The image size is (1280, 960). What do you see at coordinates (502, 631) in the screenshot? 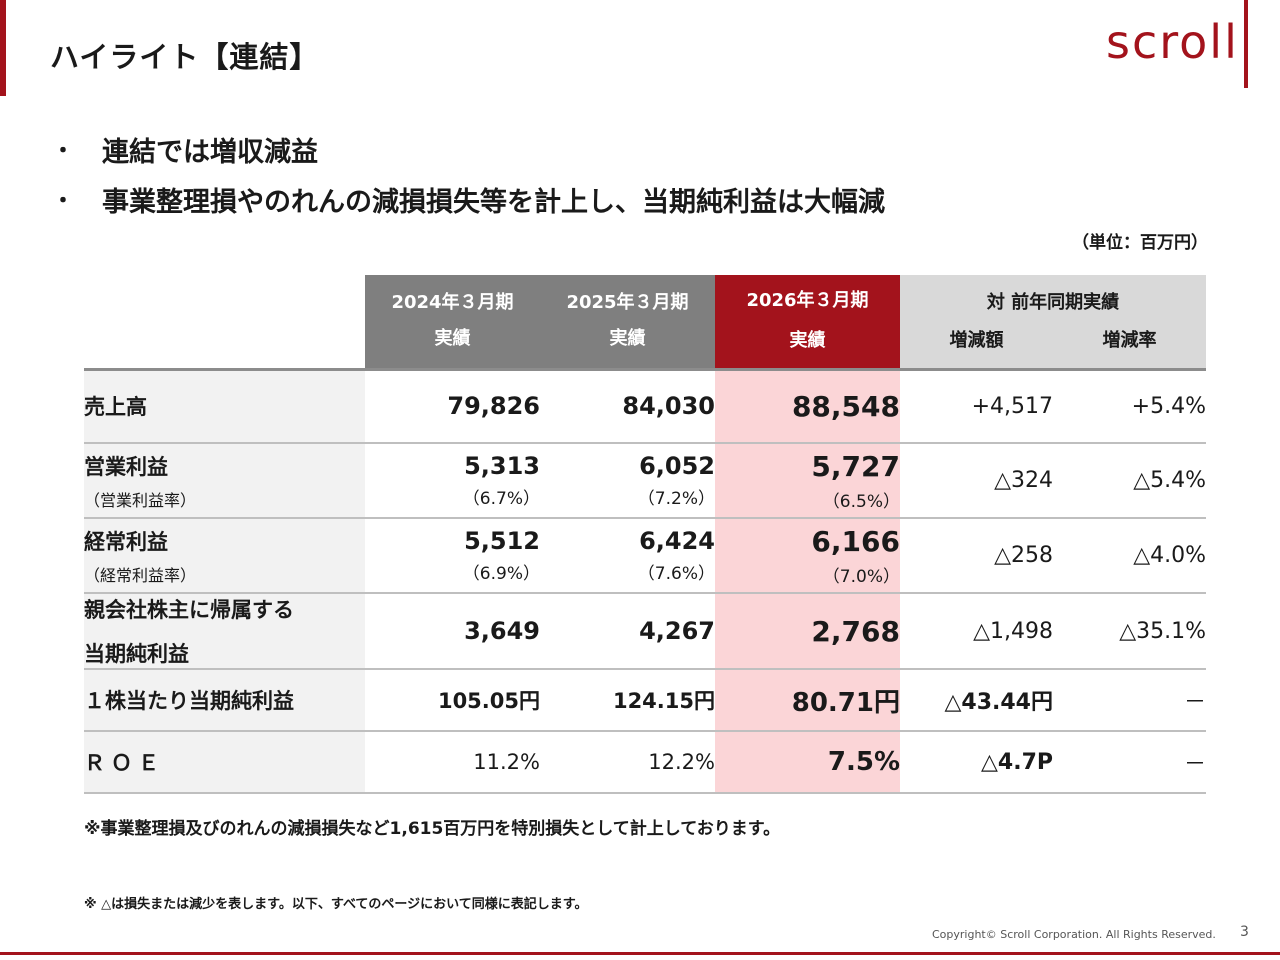
I see `cell-fy2024: 3,649` at bounding box center [502, 631].